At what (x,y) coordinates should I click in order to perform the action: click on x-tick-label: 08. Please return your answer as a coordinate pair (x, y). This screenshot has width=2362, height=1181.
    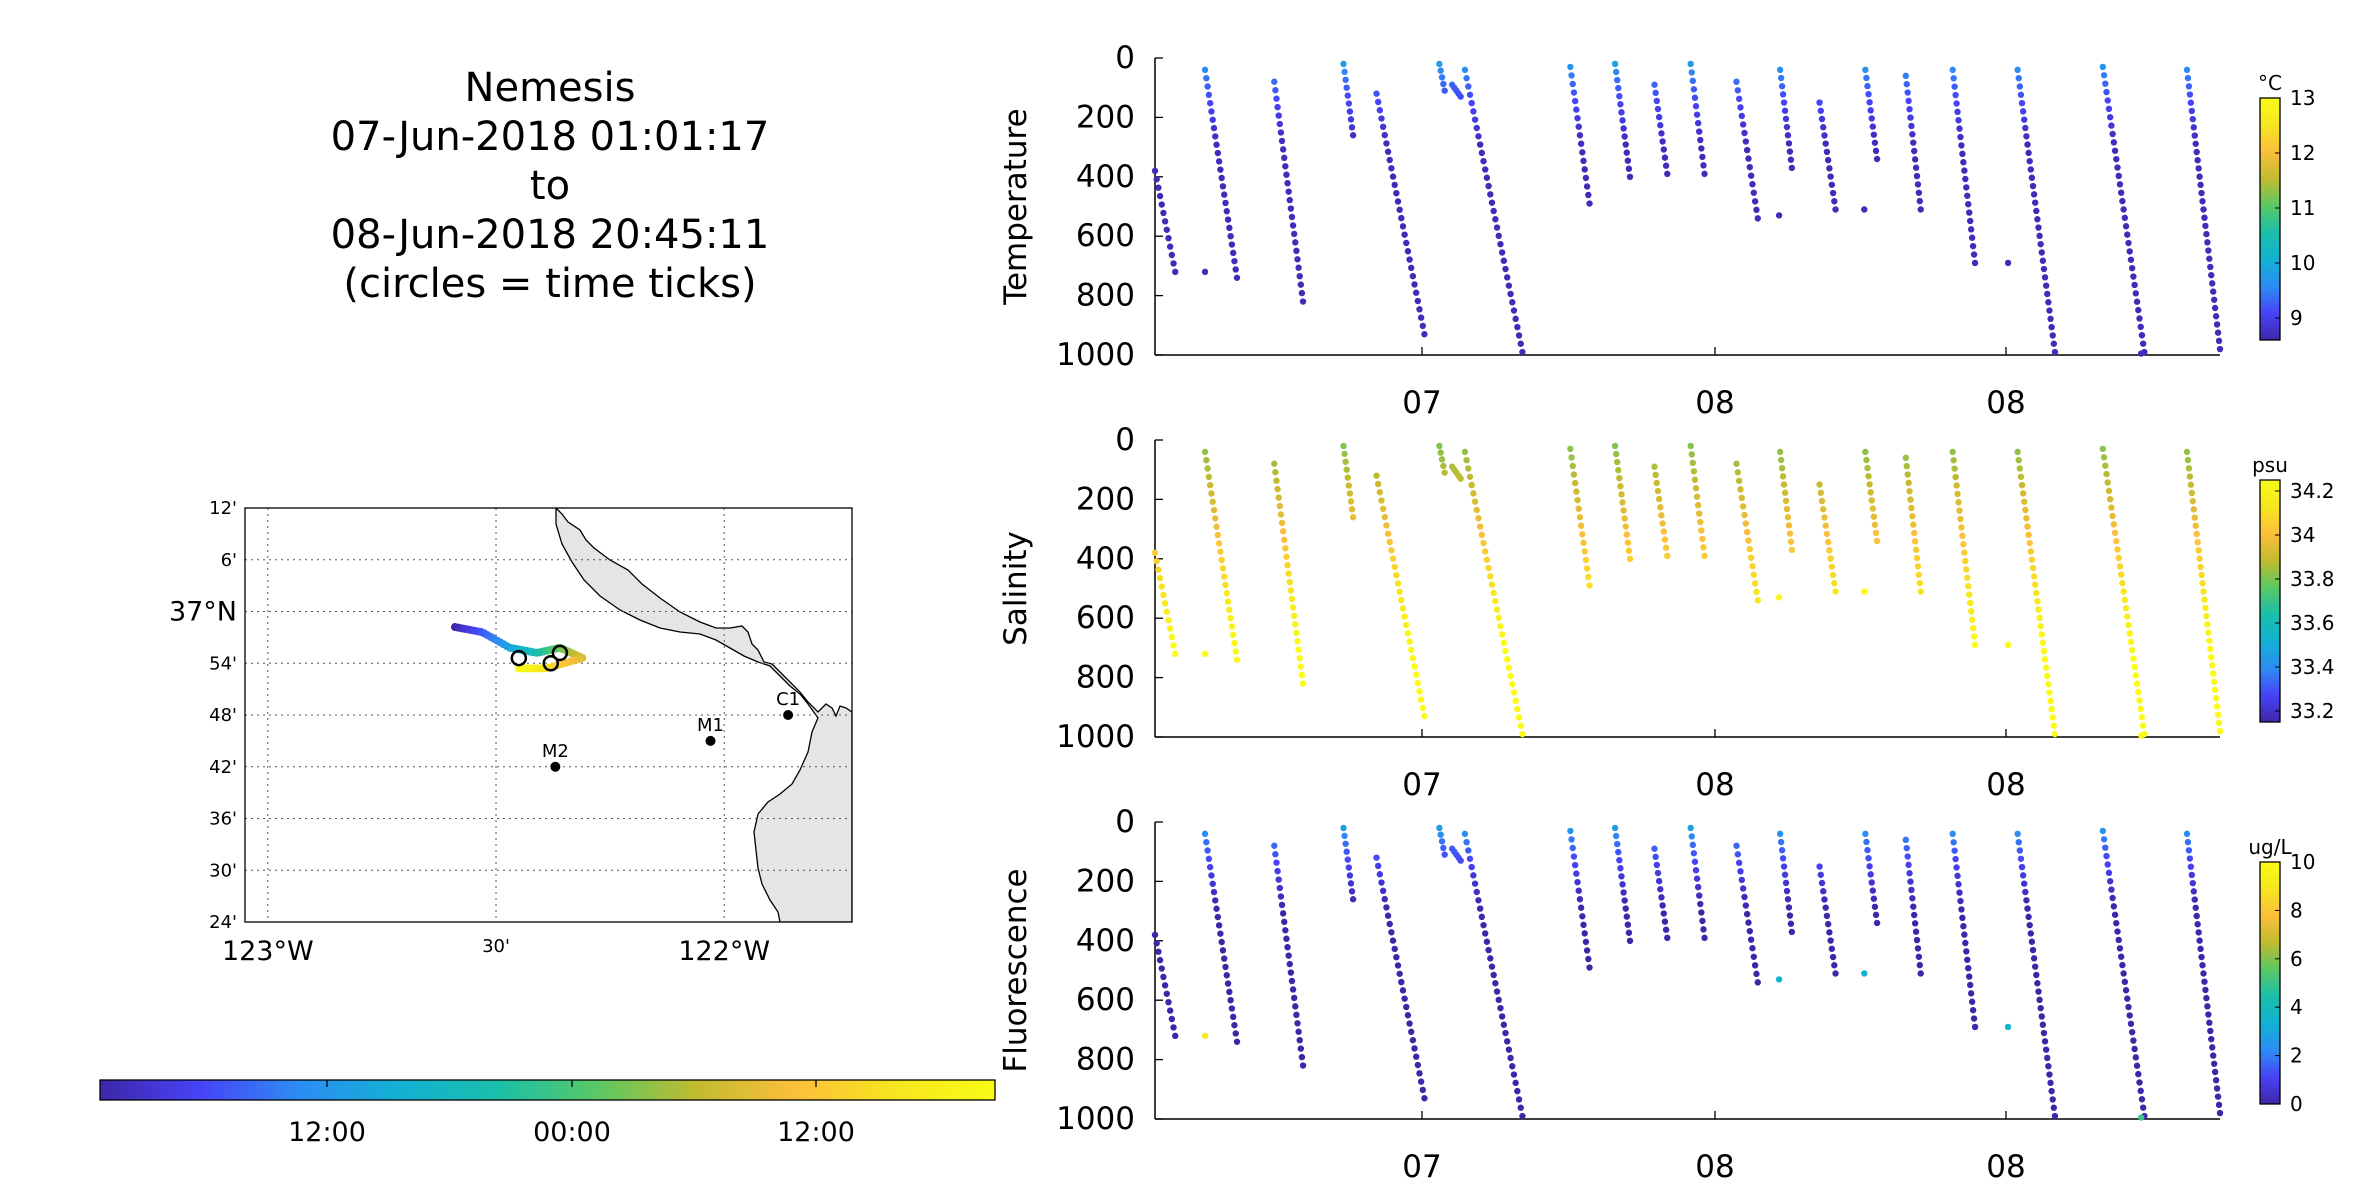
    Looking at the image, I should click on (2005, 1165).